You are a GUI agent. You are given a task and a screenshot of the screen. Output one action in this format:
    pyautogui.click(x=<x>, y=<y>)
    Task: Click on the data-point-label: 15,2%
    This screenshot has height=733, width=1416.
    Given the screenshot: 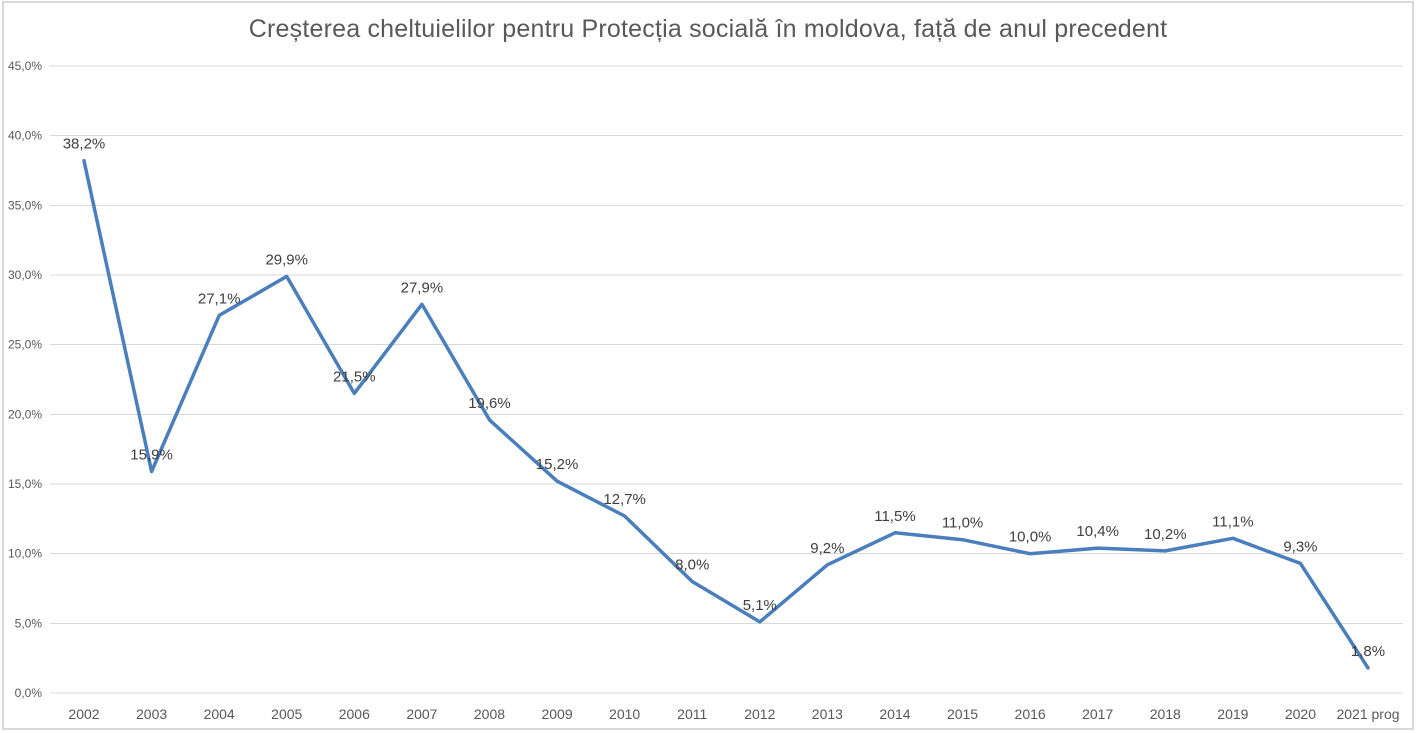 What is the action you would take?
    pyautogui.click(x=557, y=464)
    